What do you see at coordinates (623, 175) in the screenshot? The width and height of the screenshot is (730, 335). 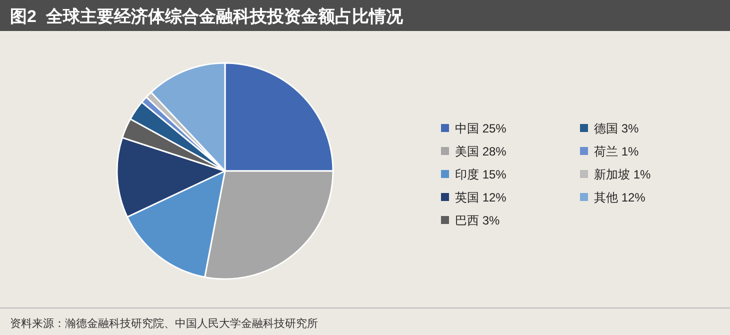 I see `legend-label: 新加坡 1%` at bounding box center [623, 175].